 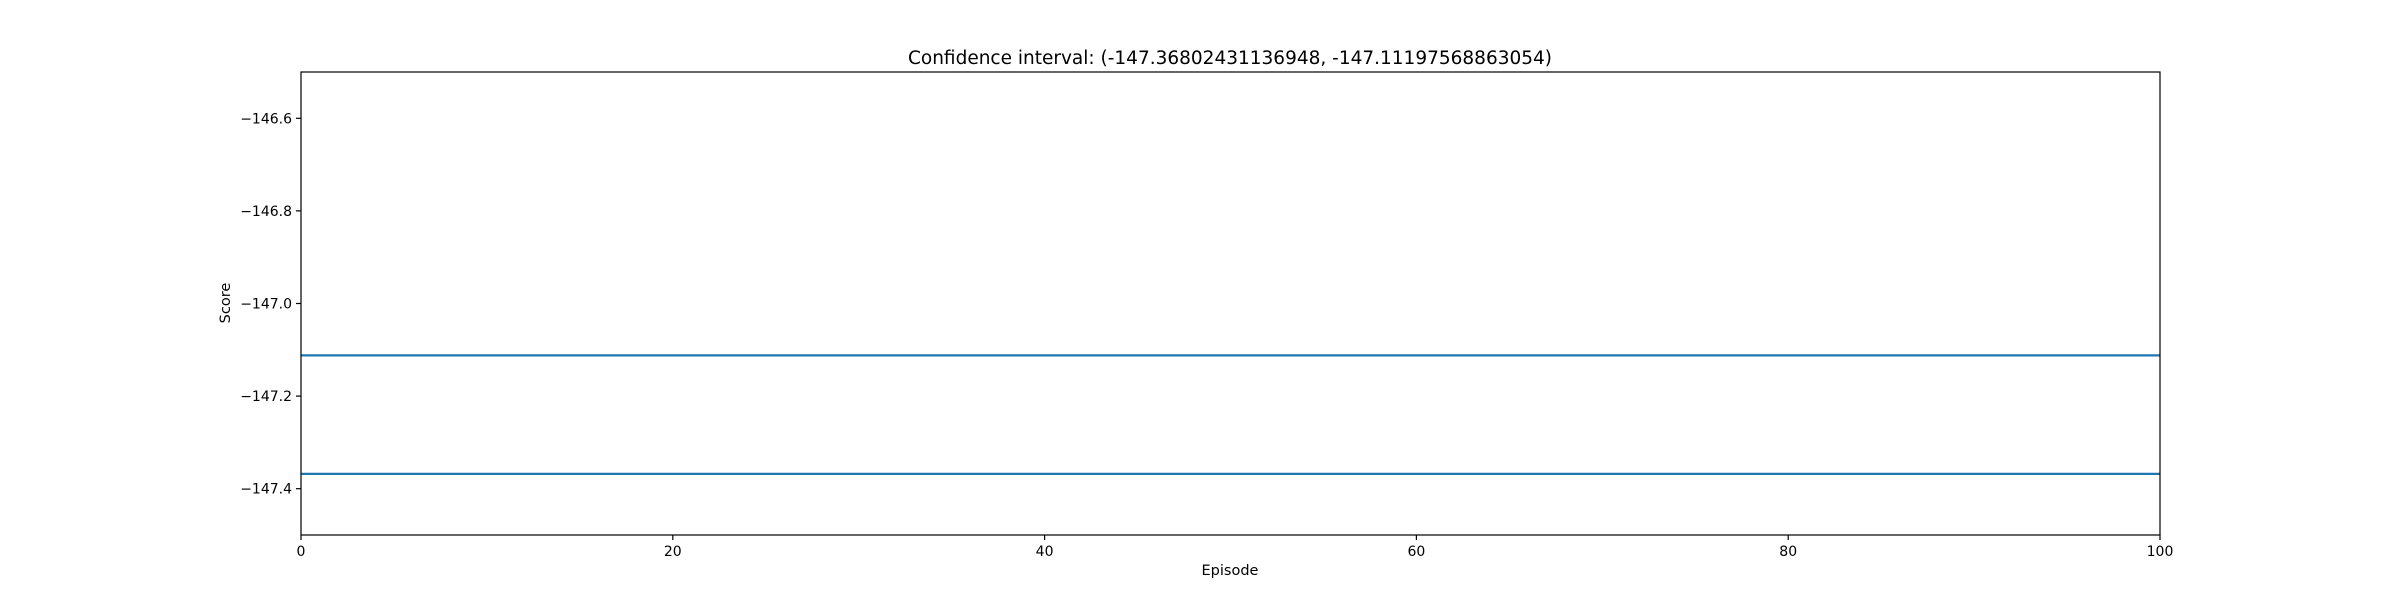 What do you see at coordinates (226, 303) in the screenshot?
I see `y-axis-label: Score` at bounding box center [226, 303].